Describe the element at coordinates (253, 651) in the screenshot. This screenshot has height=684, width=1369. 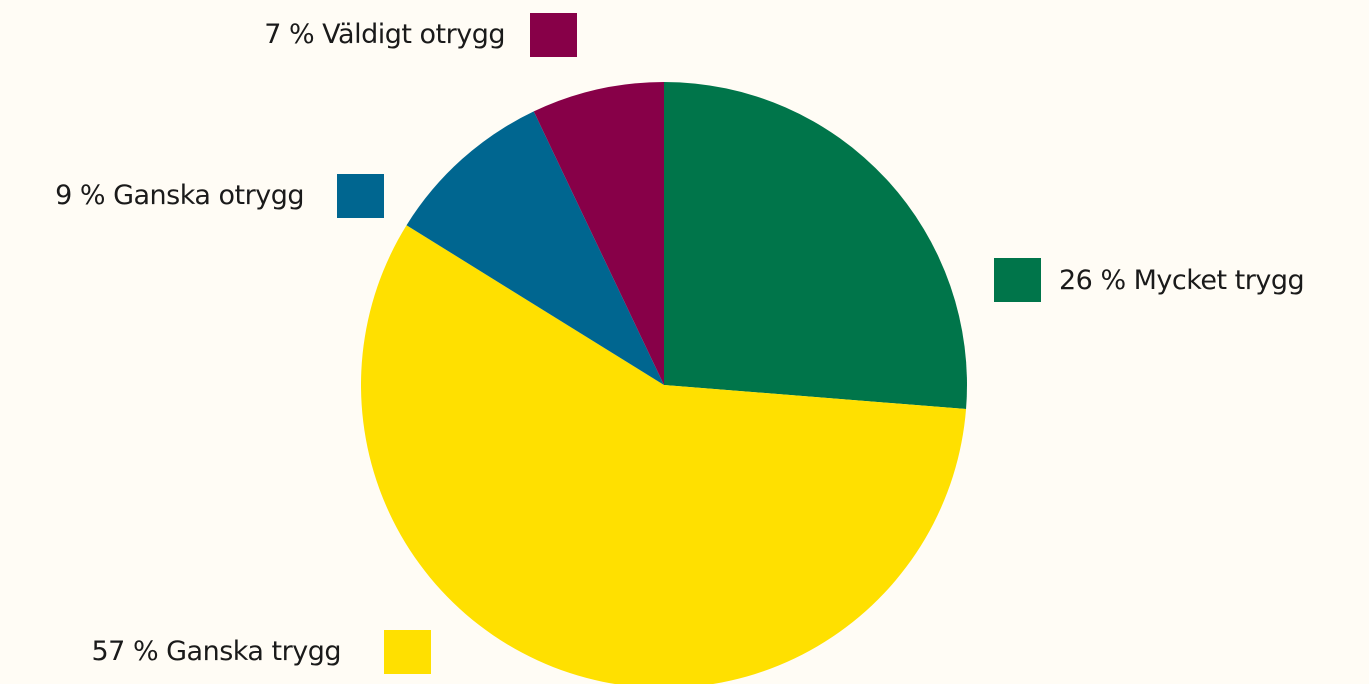
I see `slice-category-label: Ganska trygg` at that location.